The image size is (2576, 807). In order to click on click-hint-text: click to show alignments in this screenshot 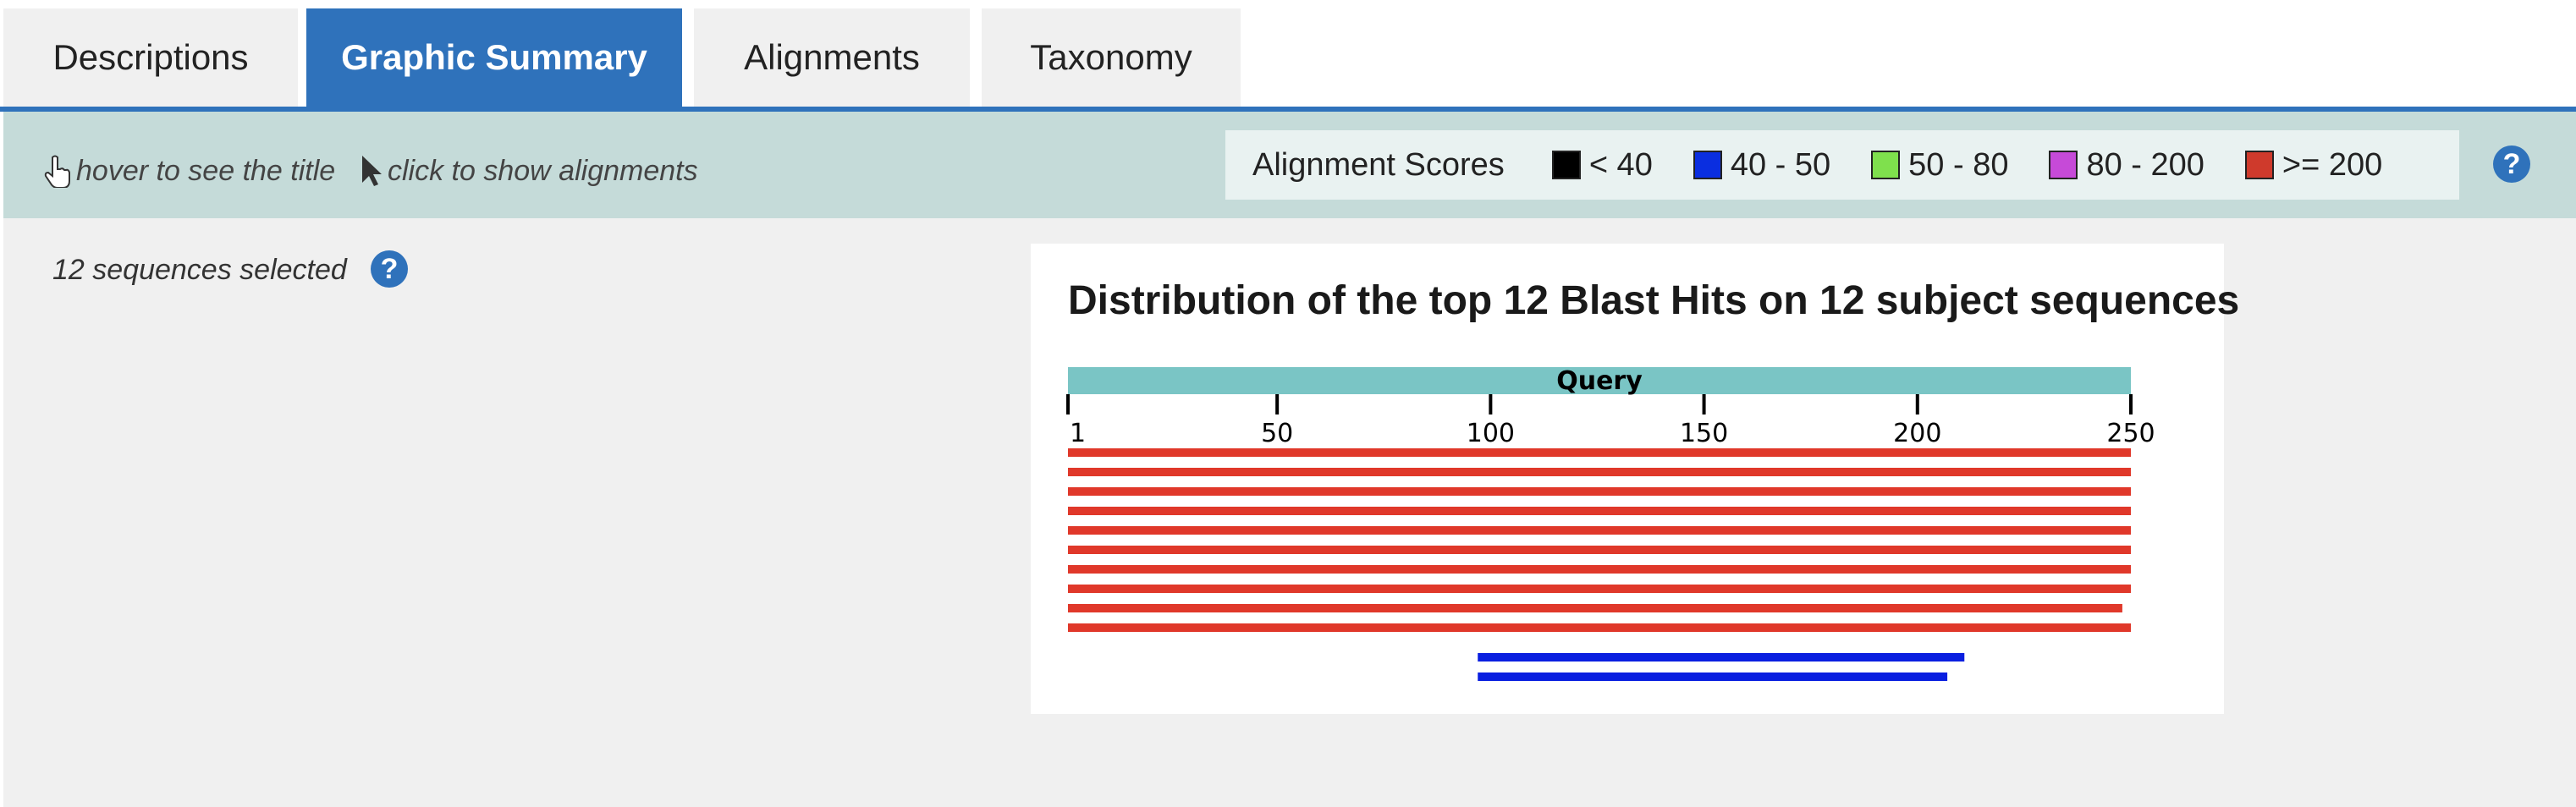, I will do `click(543, 171)`.